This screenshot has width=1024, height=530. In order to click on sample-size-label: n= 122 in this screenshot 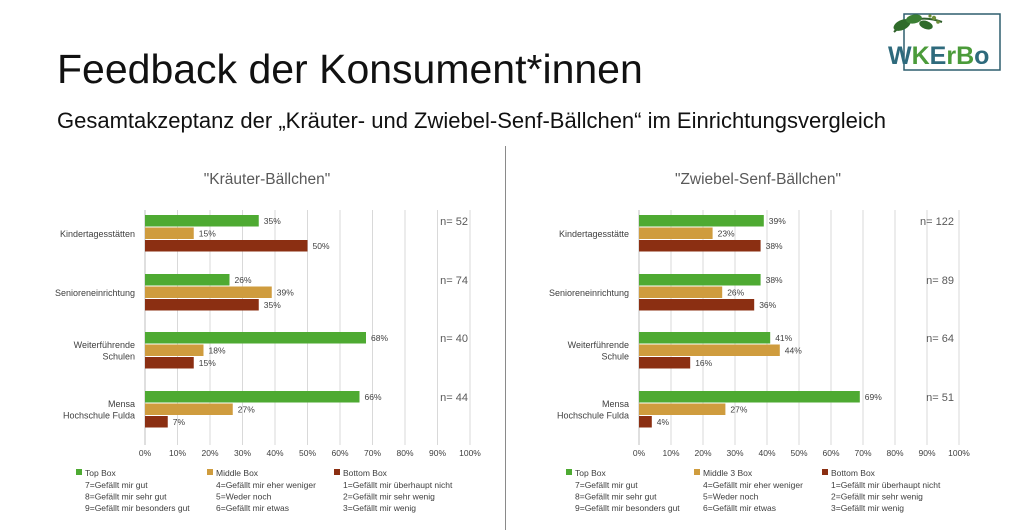, I will do `click(937, 222)`.